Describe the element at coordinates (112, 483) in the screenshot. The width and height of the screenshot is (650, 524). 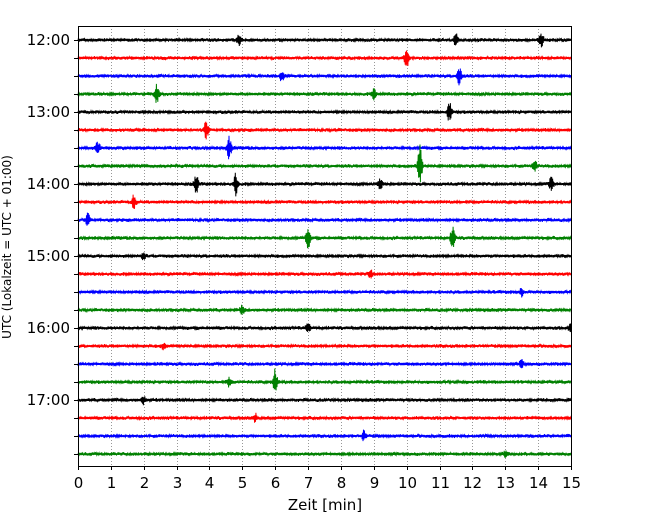
I see `x-tick-label: 1` at that location.